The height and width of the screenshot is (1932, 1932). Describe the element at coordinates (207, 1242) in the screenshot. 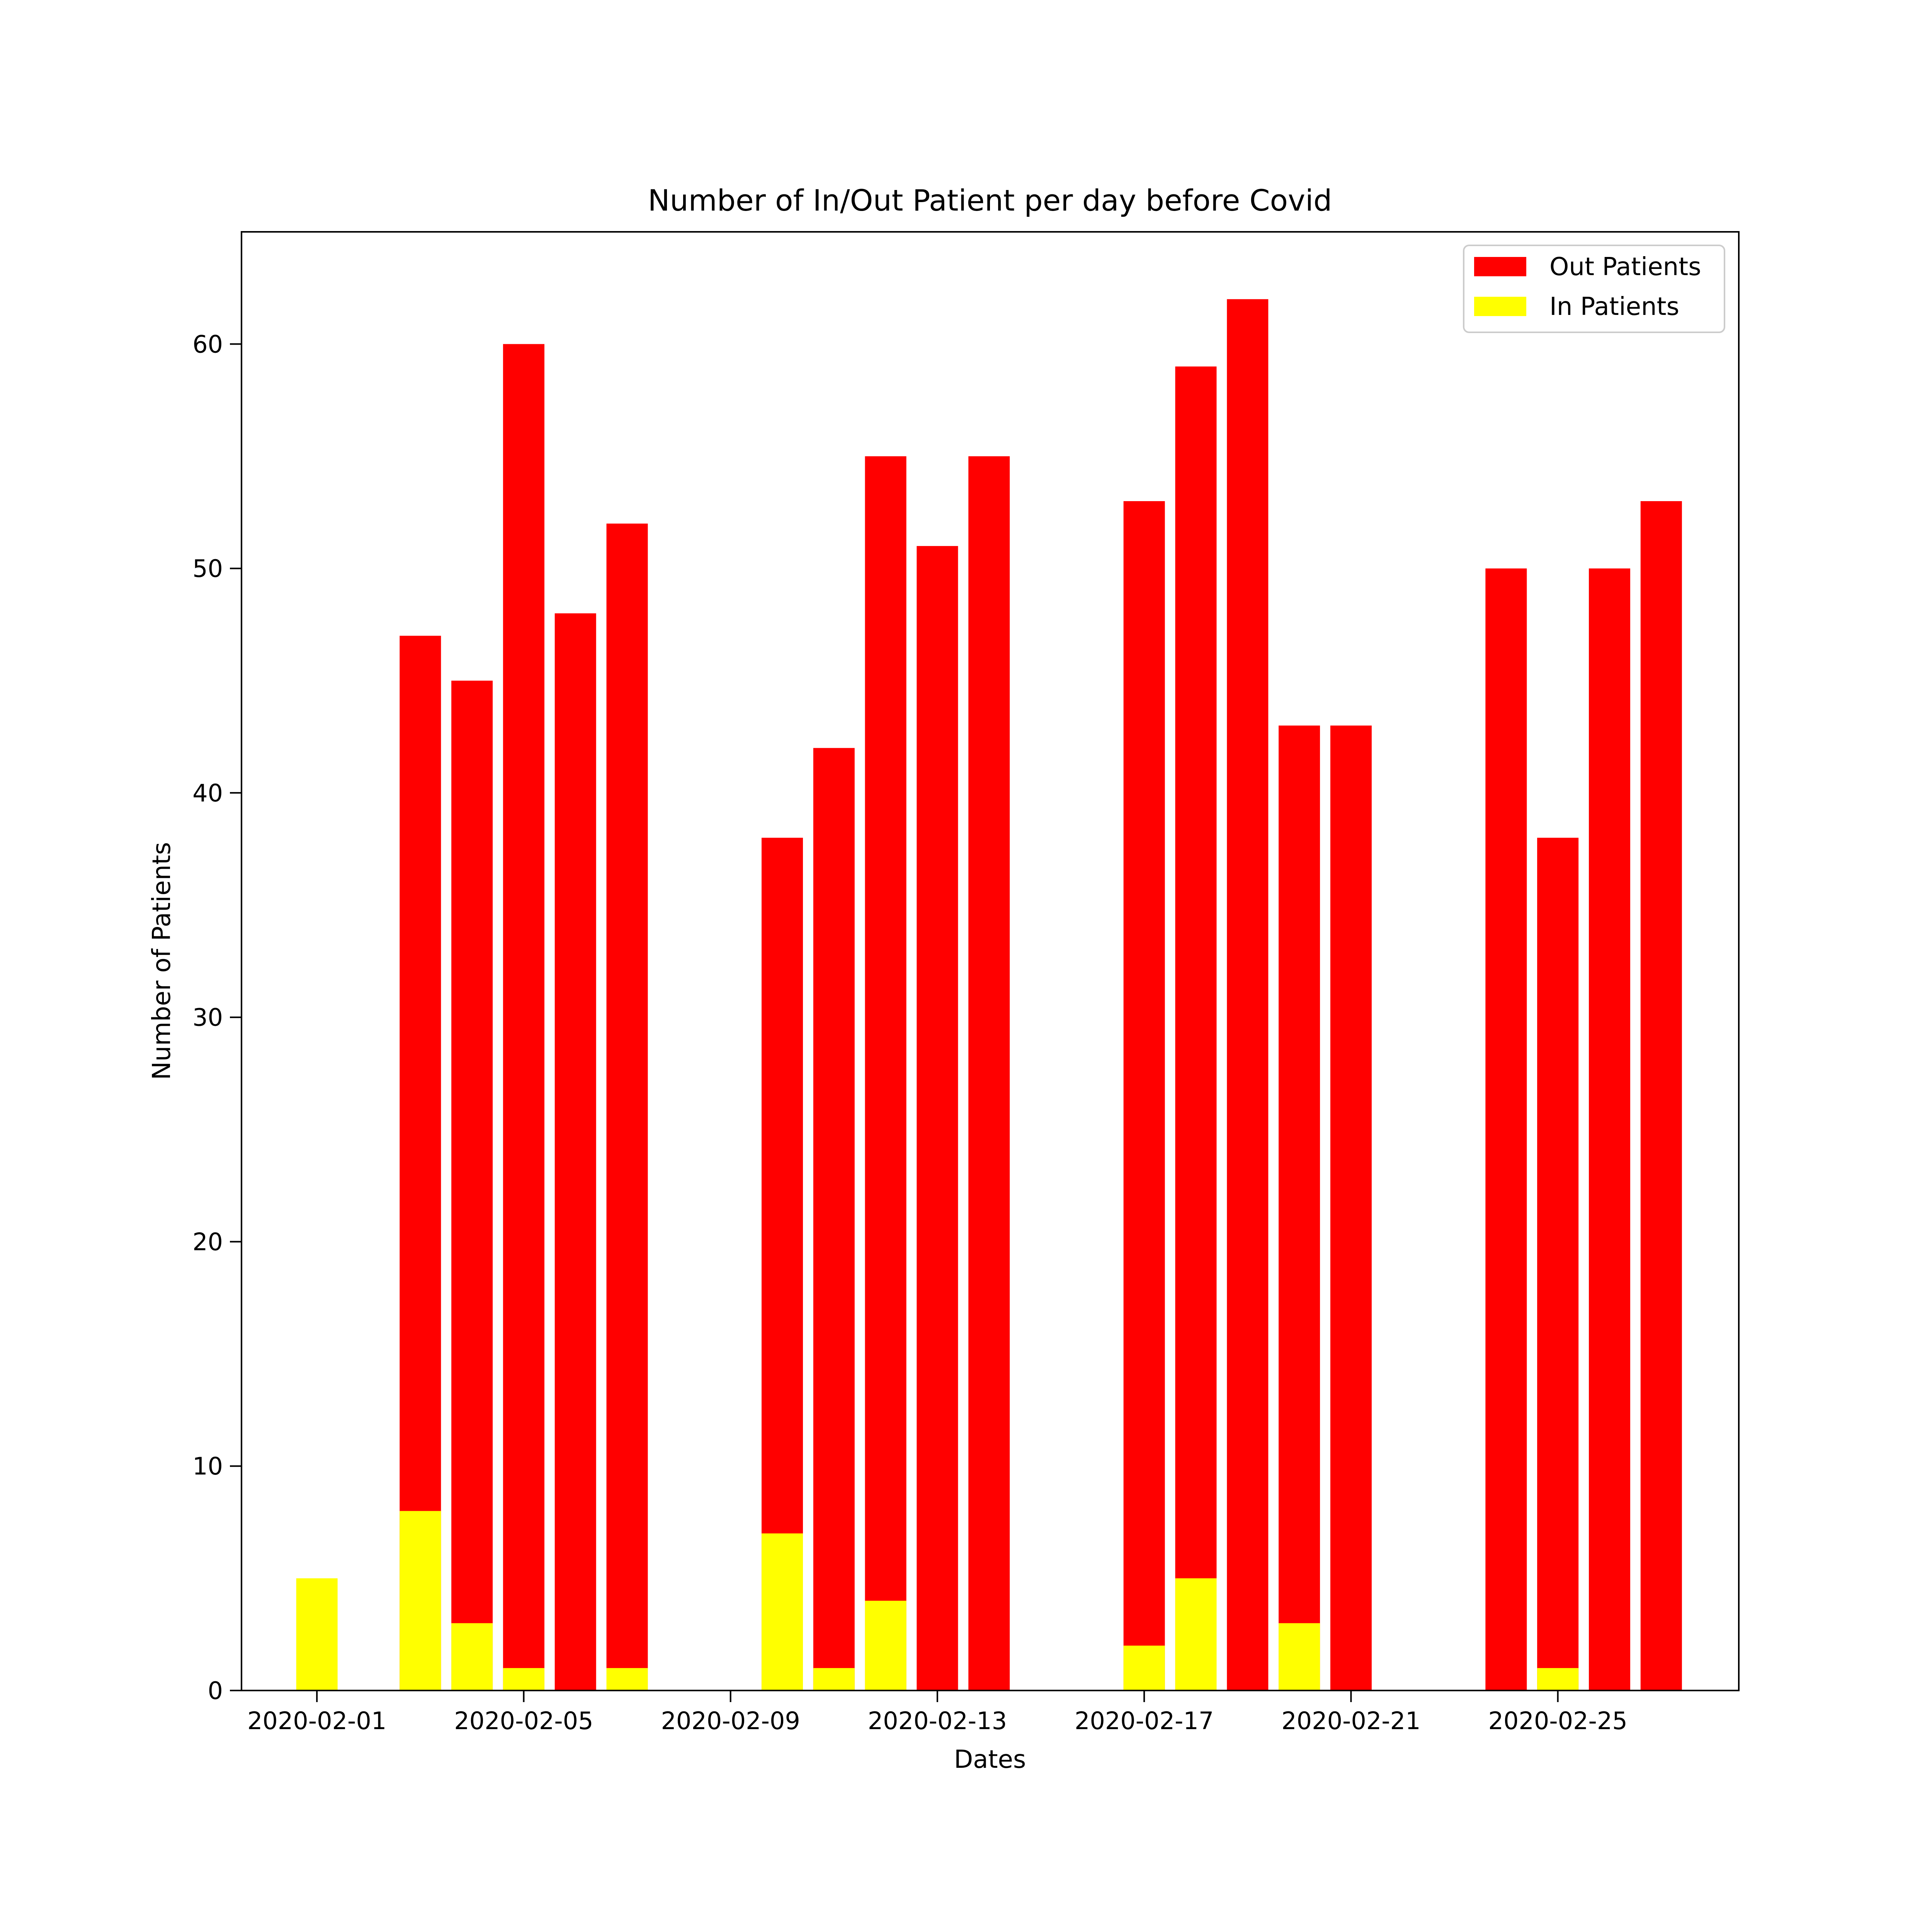

I see `y-tick-label-20: 20` at that location.